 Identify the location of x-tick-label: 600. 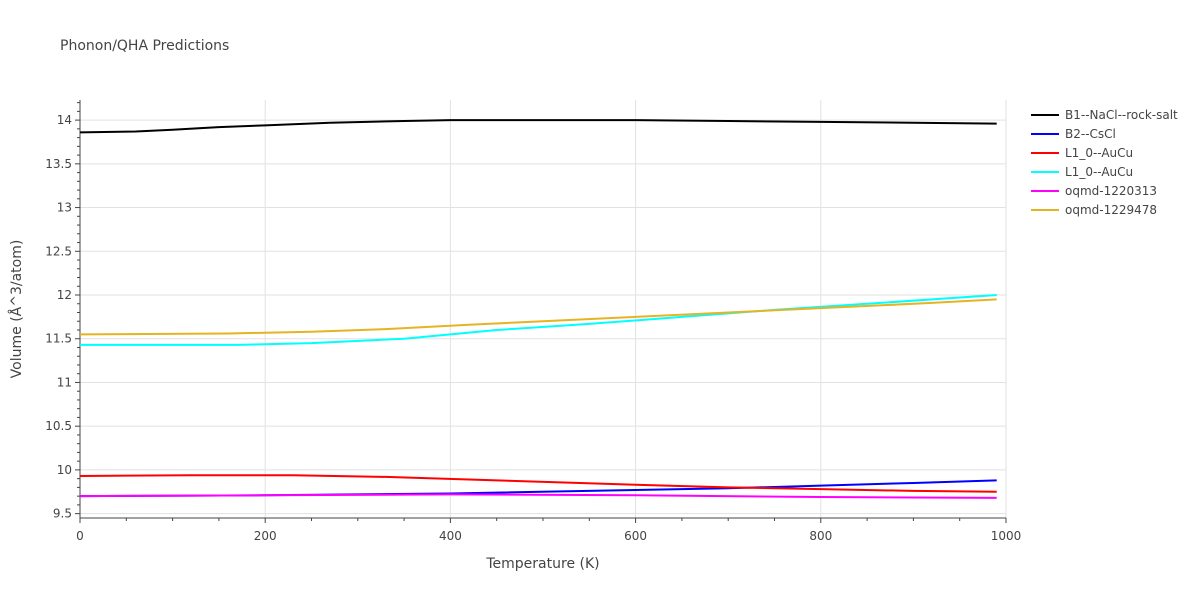
(635, 536).